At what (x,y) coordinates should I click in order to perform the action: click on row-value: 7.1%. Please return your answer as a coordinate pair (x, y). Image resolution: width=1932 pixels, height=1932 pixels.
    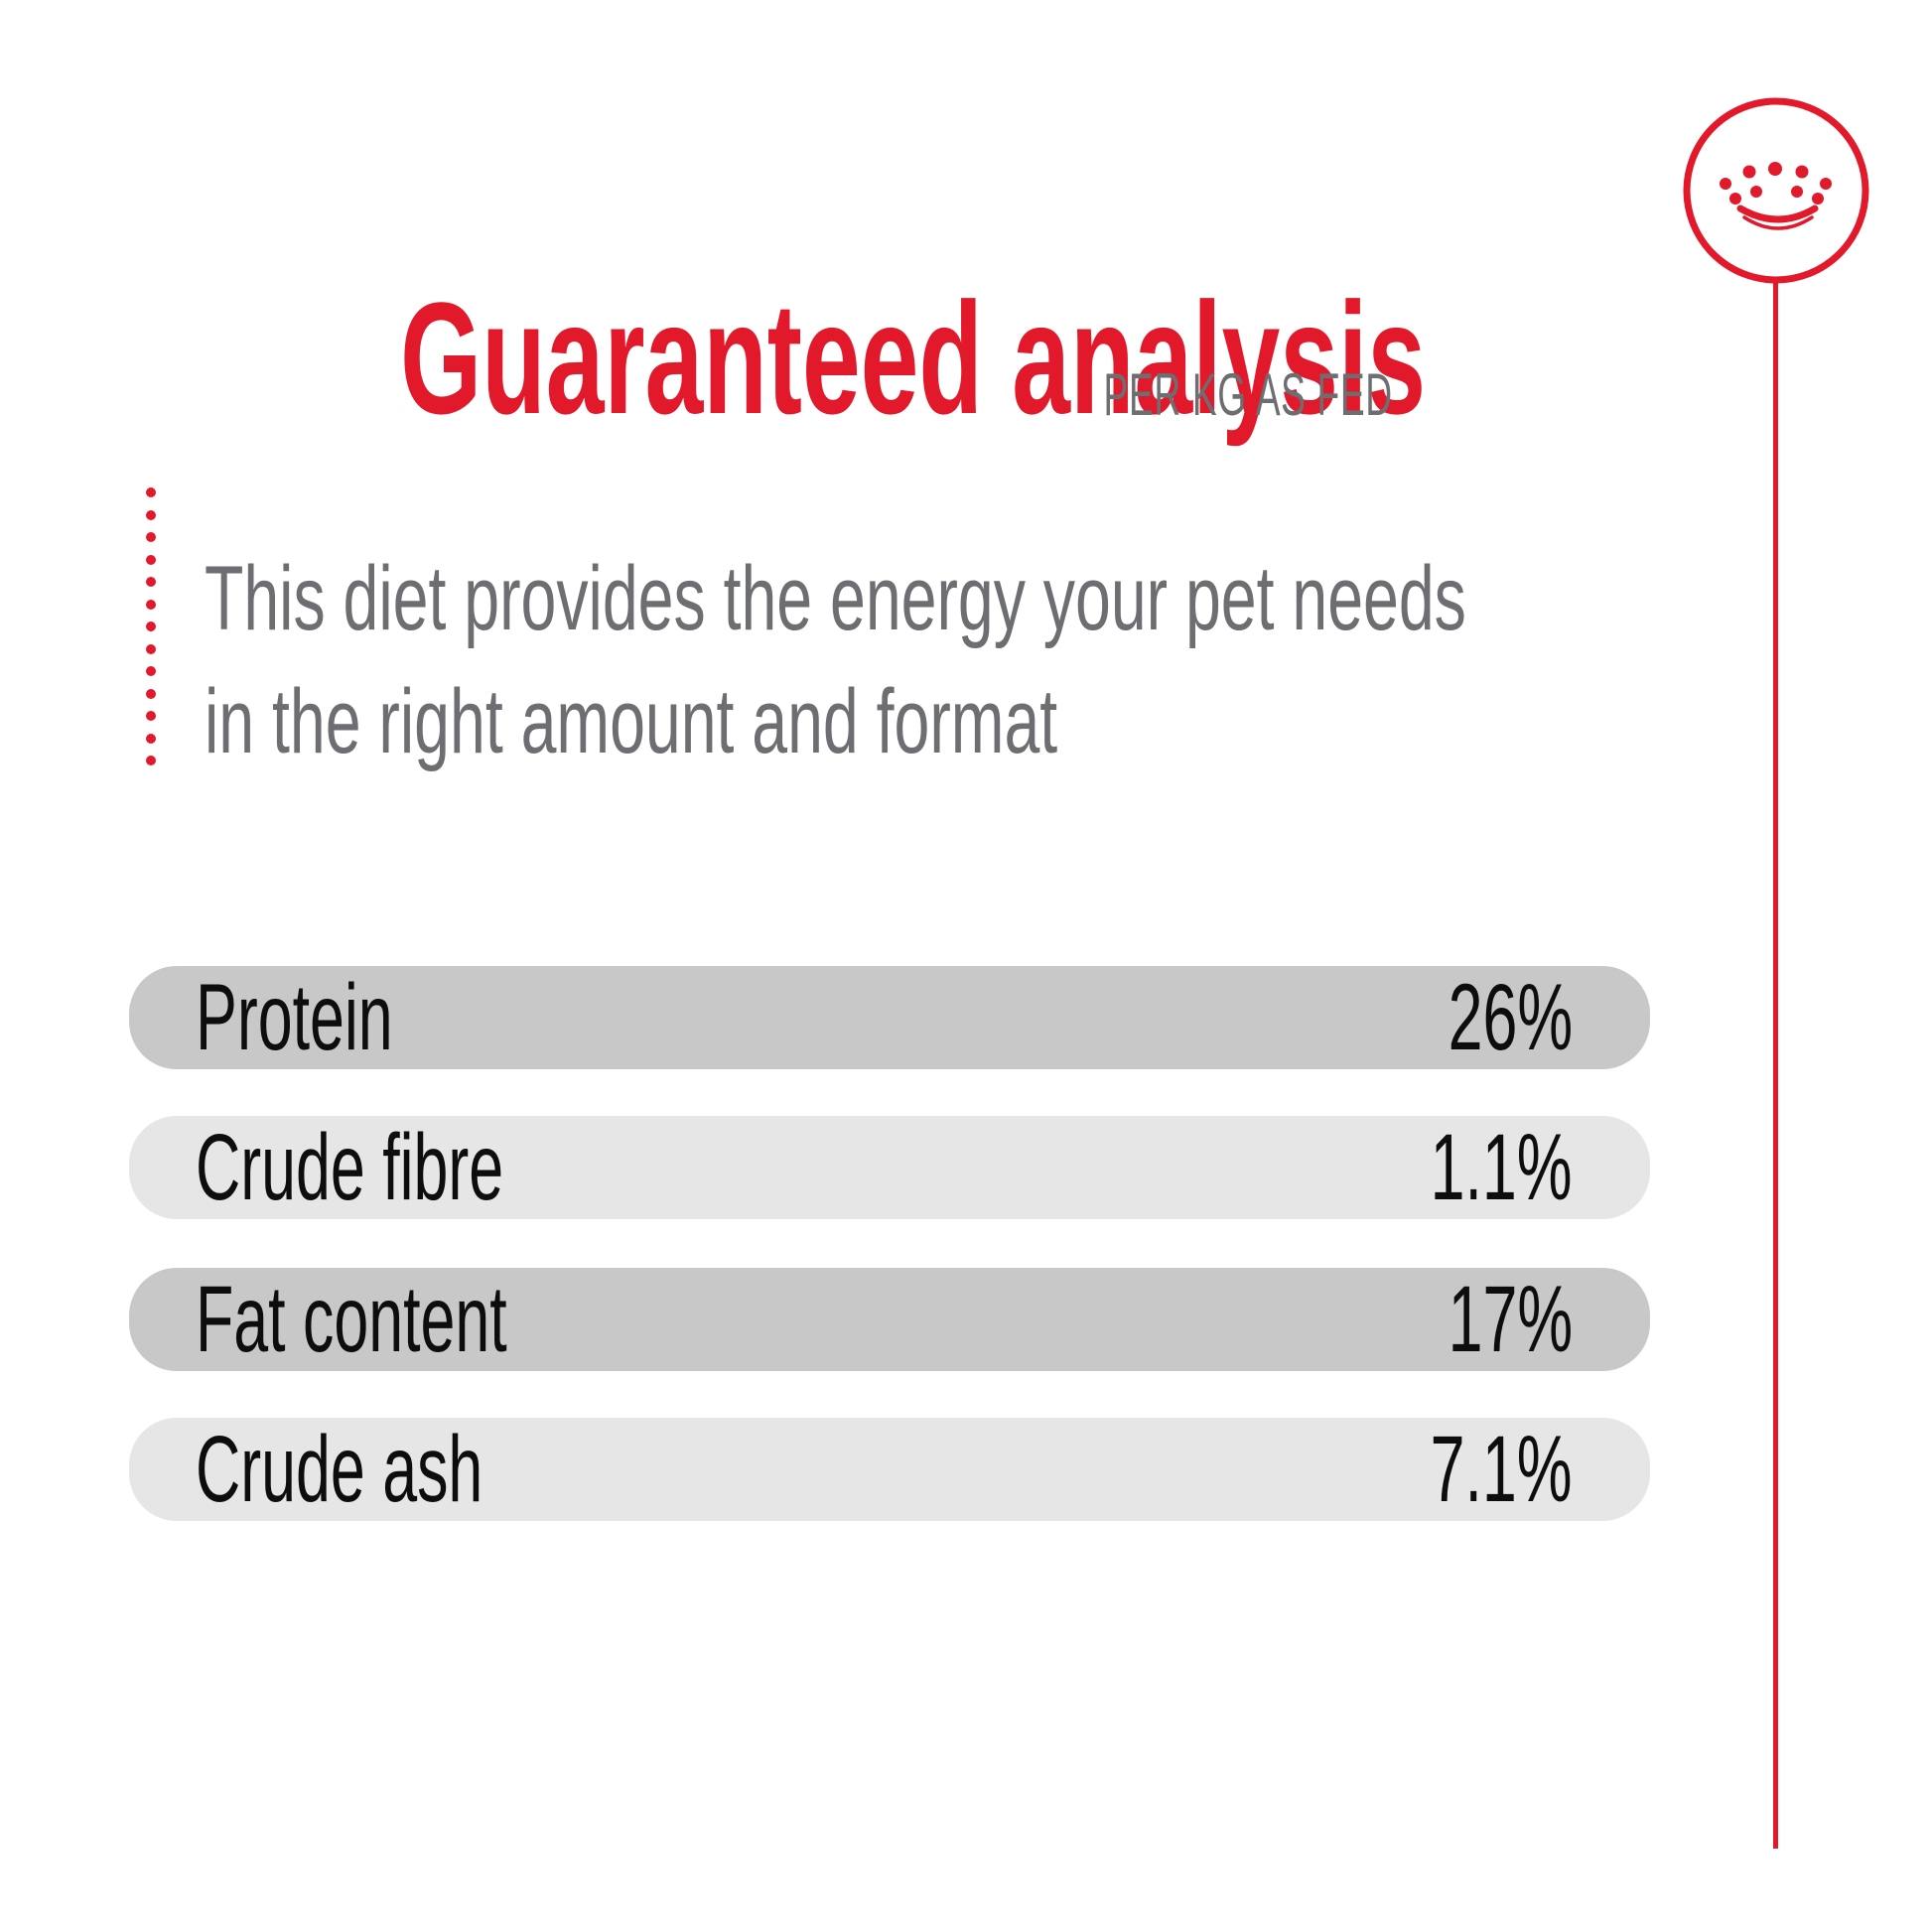
    Looking at the image, I should click on (1502, 1469).